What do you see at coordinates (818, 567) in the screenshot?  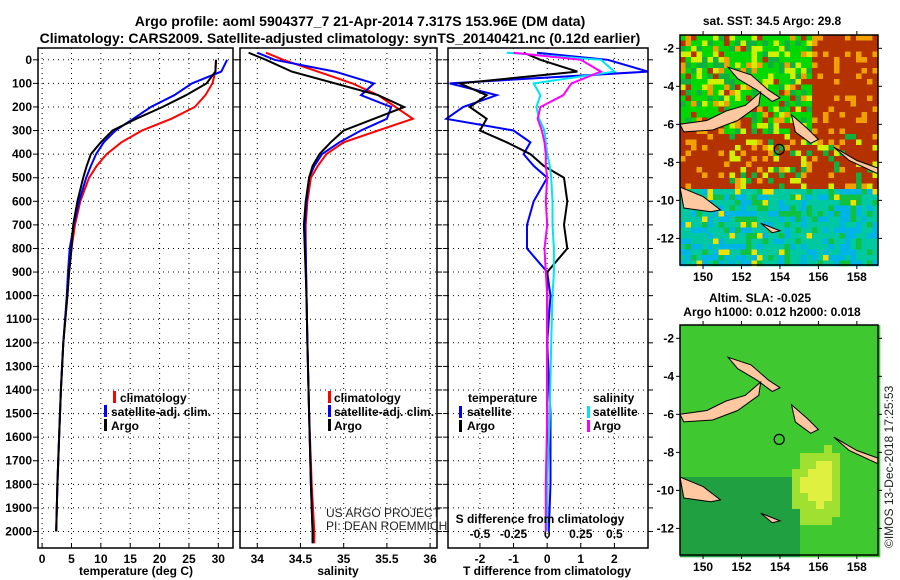 I see `lon-tick-label: 156` at bounding box center [818, 567].